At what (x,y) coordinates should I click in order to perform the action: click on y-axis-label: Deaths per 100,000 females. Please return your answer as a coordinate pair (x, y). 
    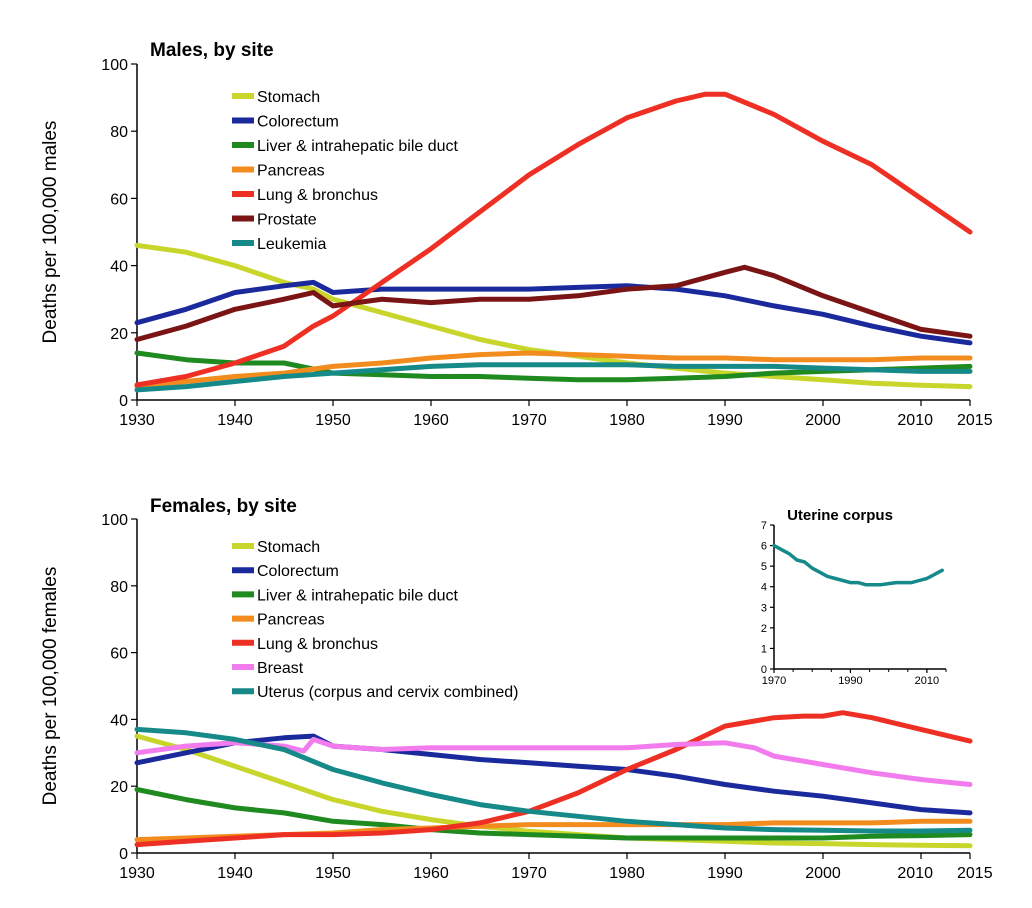
    Looking at the image, I should click on (50, 686).